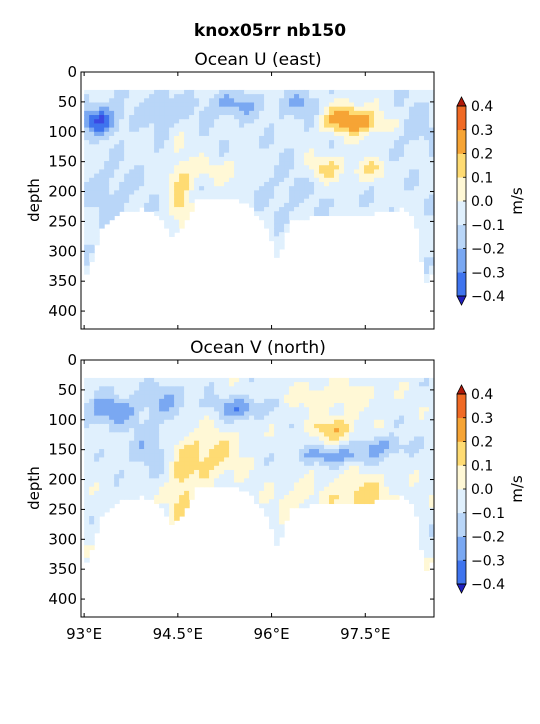 This screenshot has width=540, height=724. Describe the element at coordinates (461, 236) in the screenshot. I see `colorbar-segment` at that location.